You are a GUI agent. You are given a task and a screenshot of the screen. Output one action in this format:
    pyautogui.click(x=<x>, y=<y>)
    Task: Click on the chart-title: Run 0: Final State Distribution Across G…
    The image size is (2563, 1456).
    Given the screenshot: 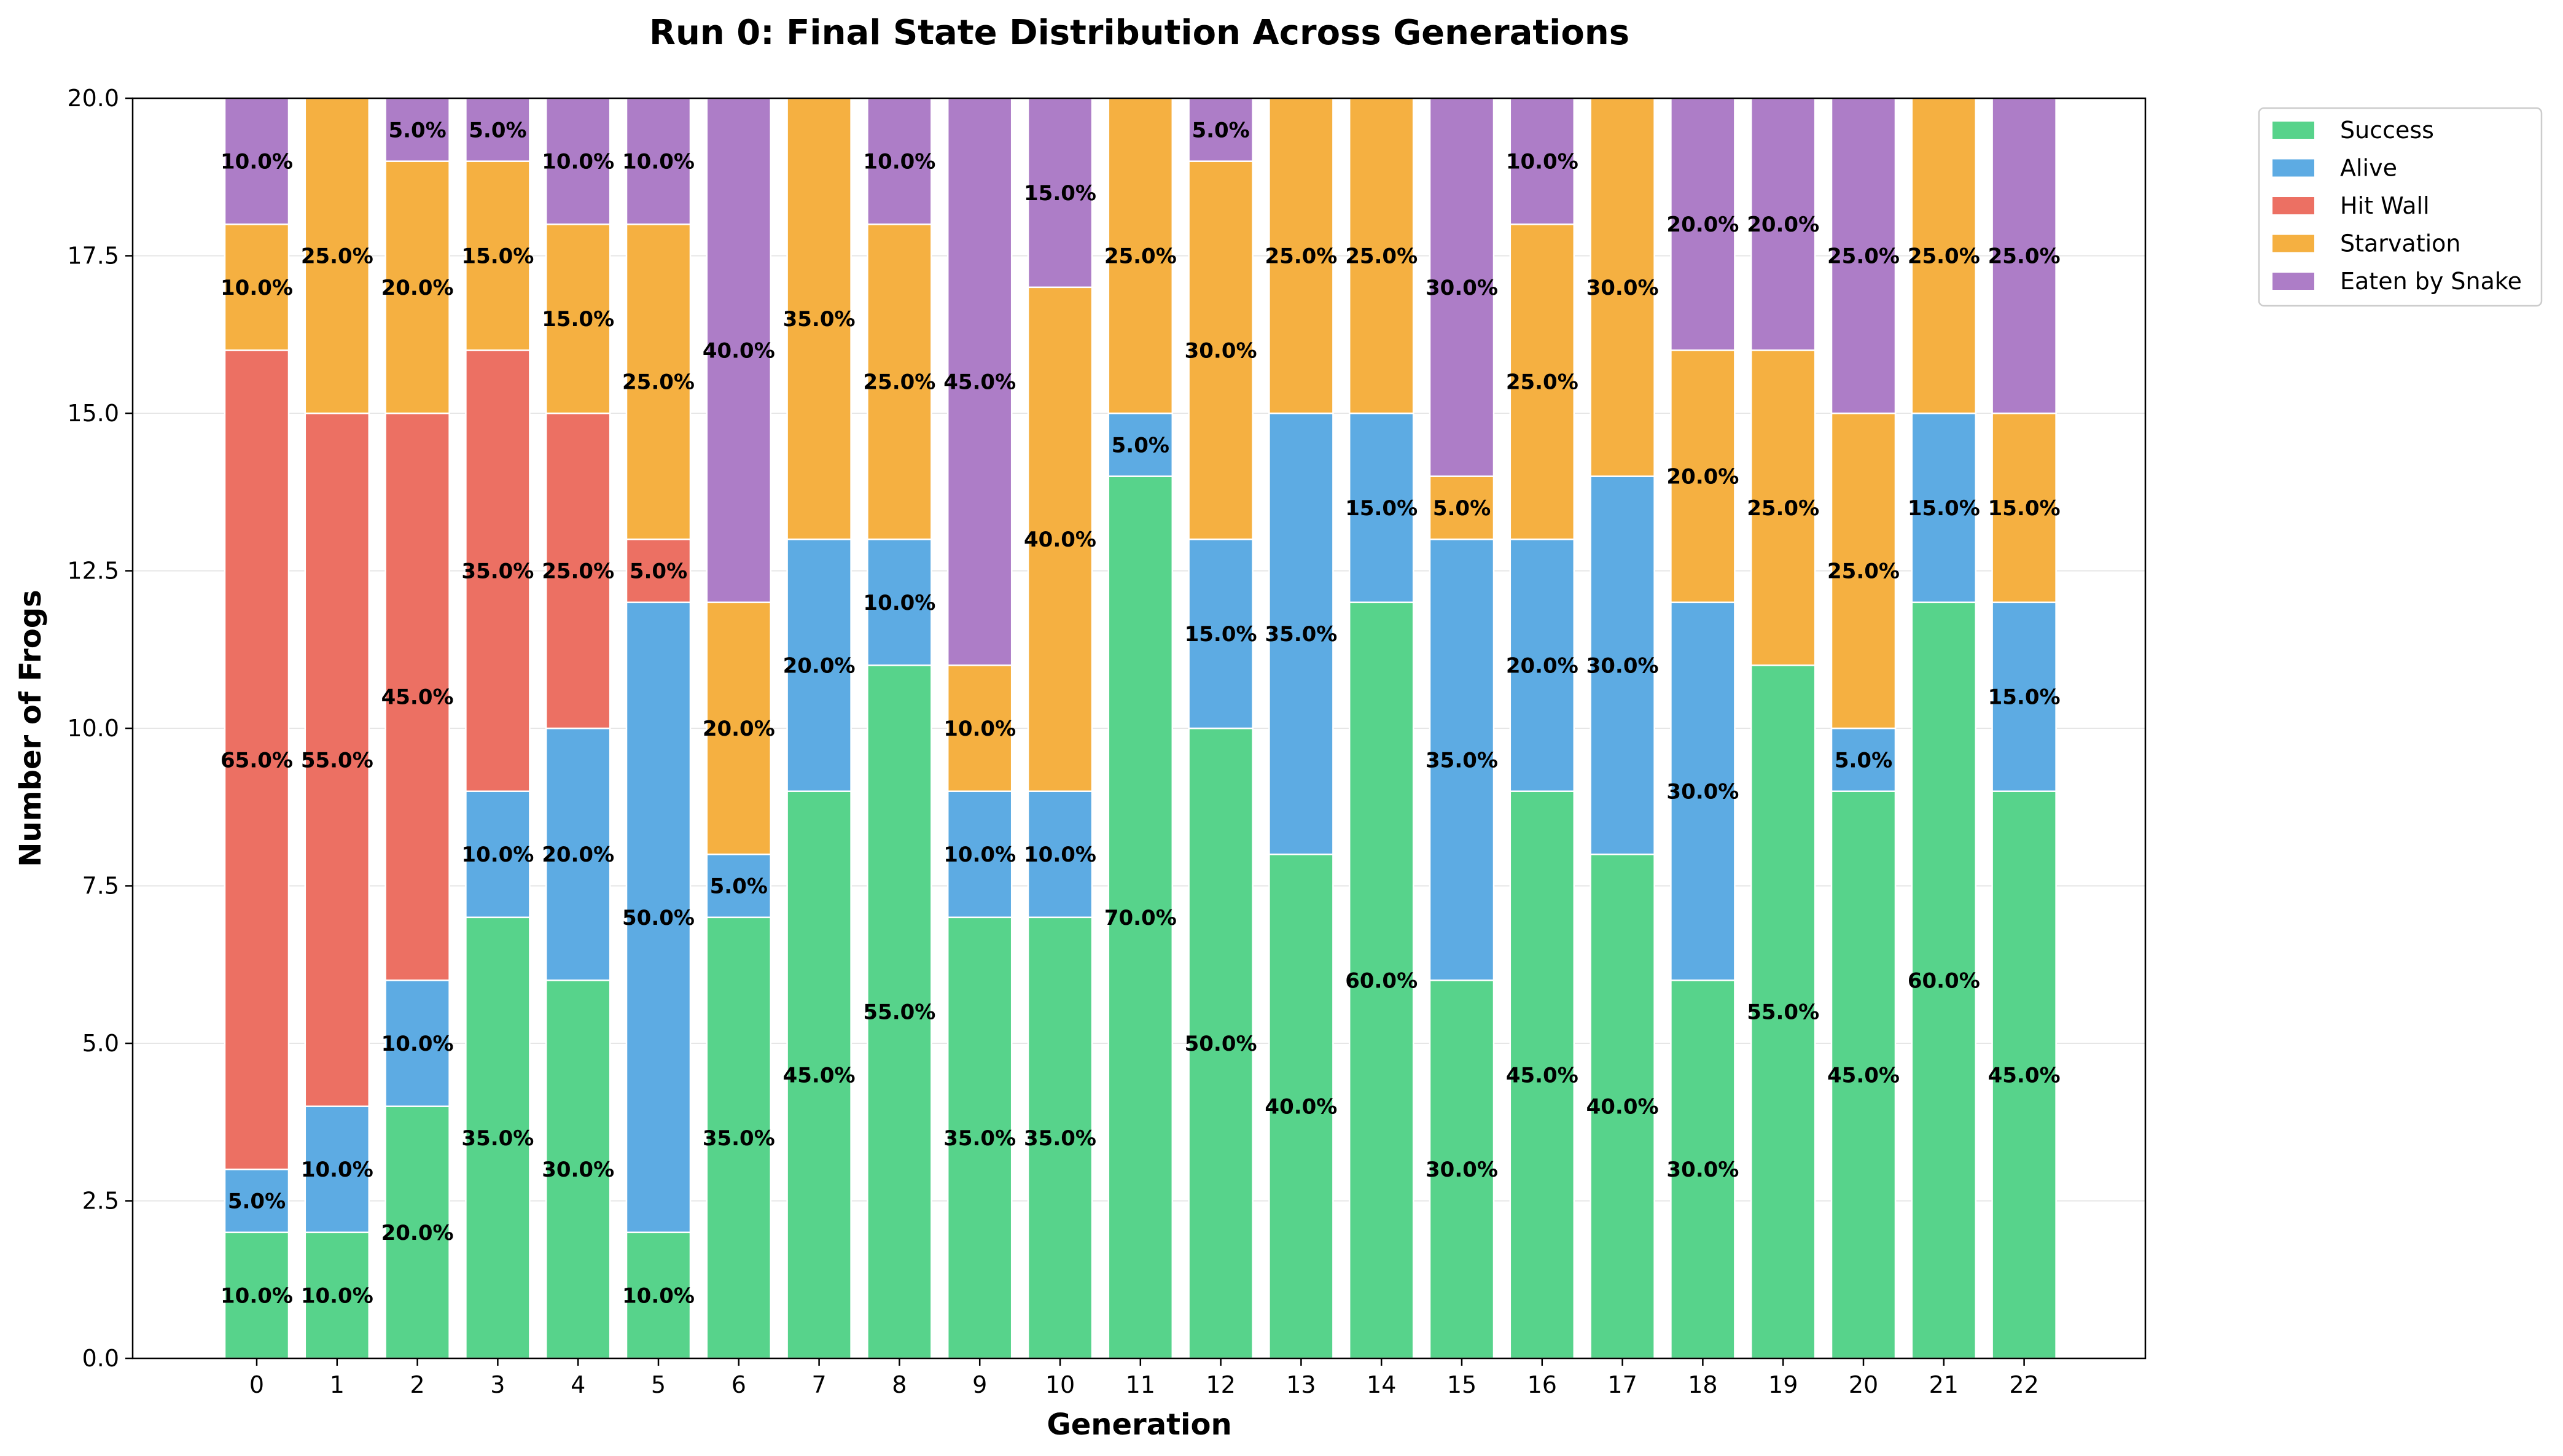 What is the action you would take?
    pyautogui.click(x=1139, y=33)
    